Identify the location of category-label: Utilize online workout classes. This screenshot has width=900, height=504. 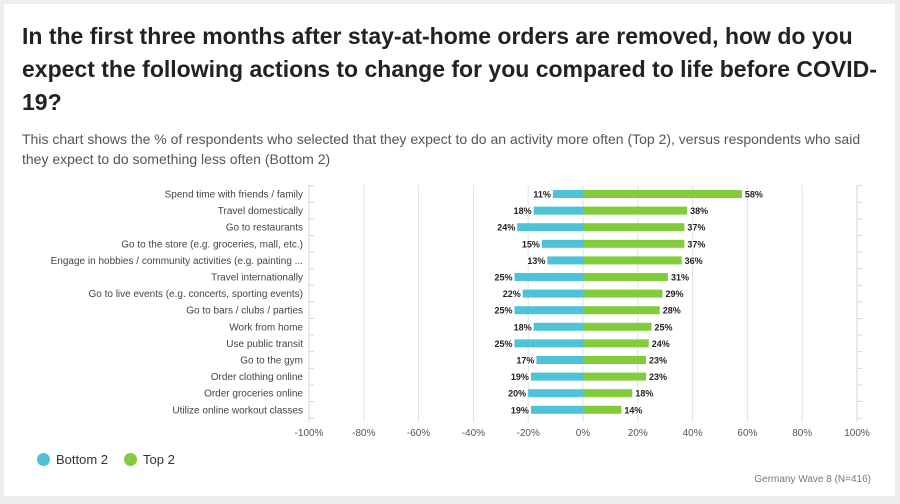
(237, 410).